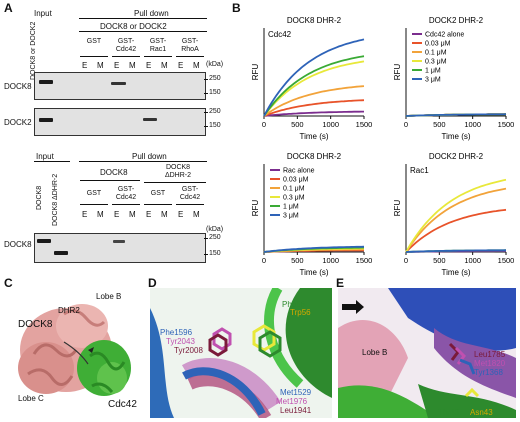 The image size is (520, 422). Describe the element at coordinates (296, 180) in the screenshot. I see `legend-label: 0.03 μM` at that location.